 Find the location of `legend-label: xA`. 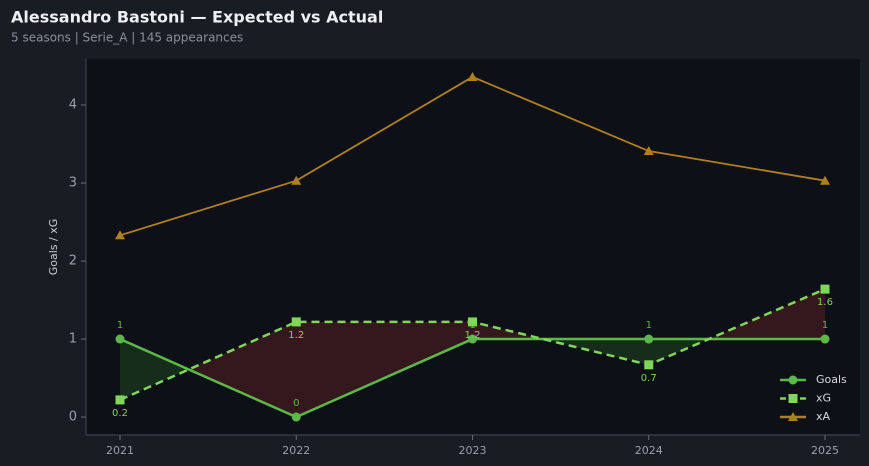

legend-label: xA is located at coordinates (823, 416).